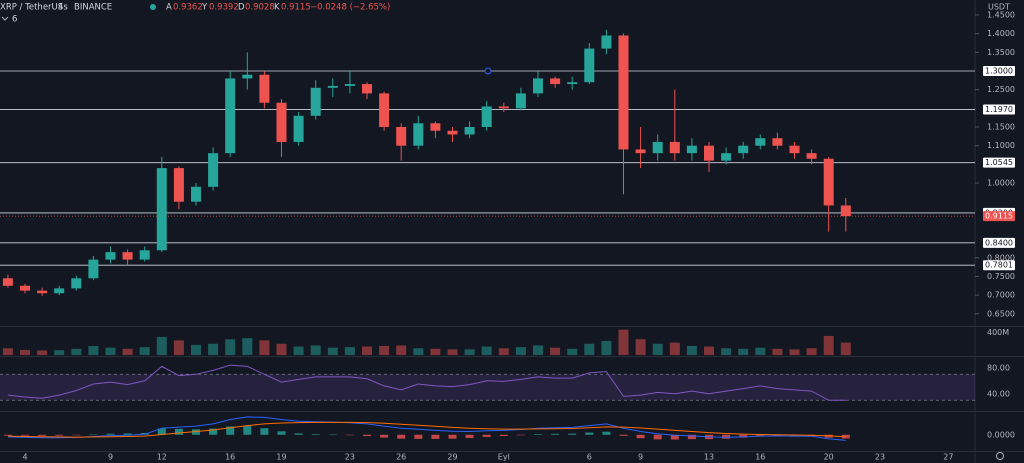 This screenshot has width=1024, height=463. What do you see at coordinates (281, 457) in the screenshot?
I see `x-tick-label: 19` at bounding box center [281, 457].